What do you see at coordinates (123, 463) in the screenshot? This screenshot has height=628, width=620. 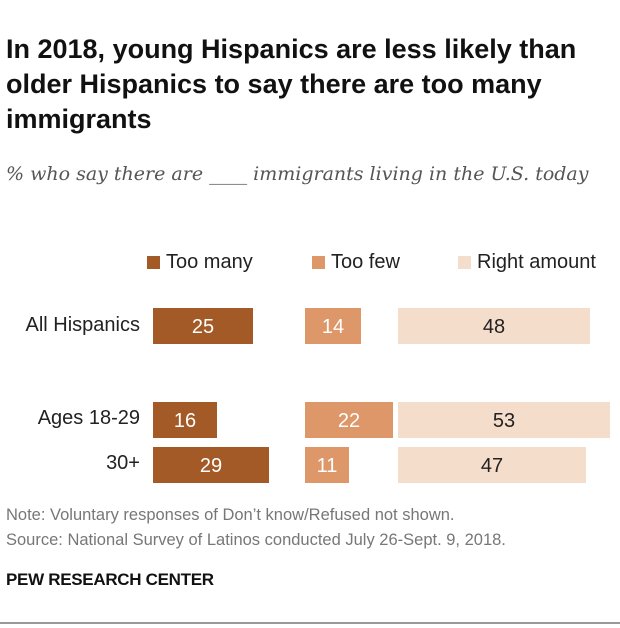 I see `category-label: 30+` at bounding box center [123, 463].